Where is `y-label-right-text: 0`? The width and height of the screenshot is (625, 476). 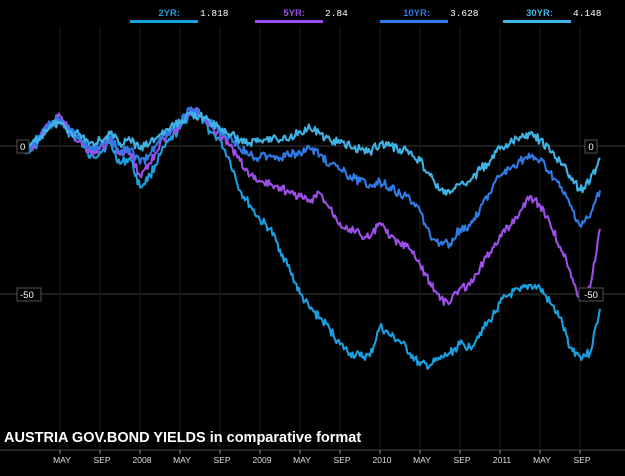 y-label-right-text: 0 is located at coordinates (590, 147).